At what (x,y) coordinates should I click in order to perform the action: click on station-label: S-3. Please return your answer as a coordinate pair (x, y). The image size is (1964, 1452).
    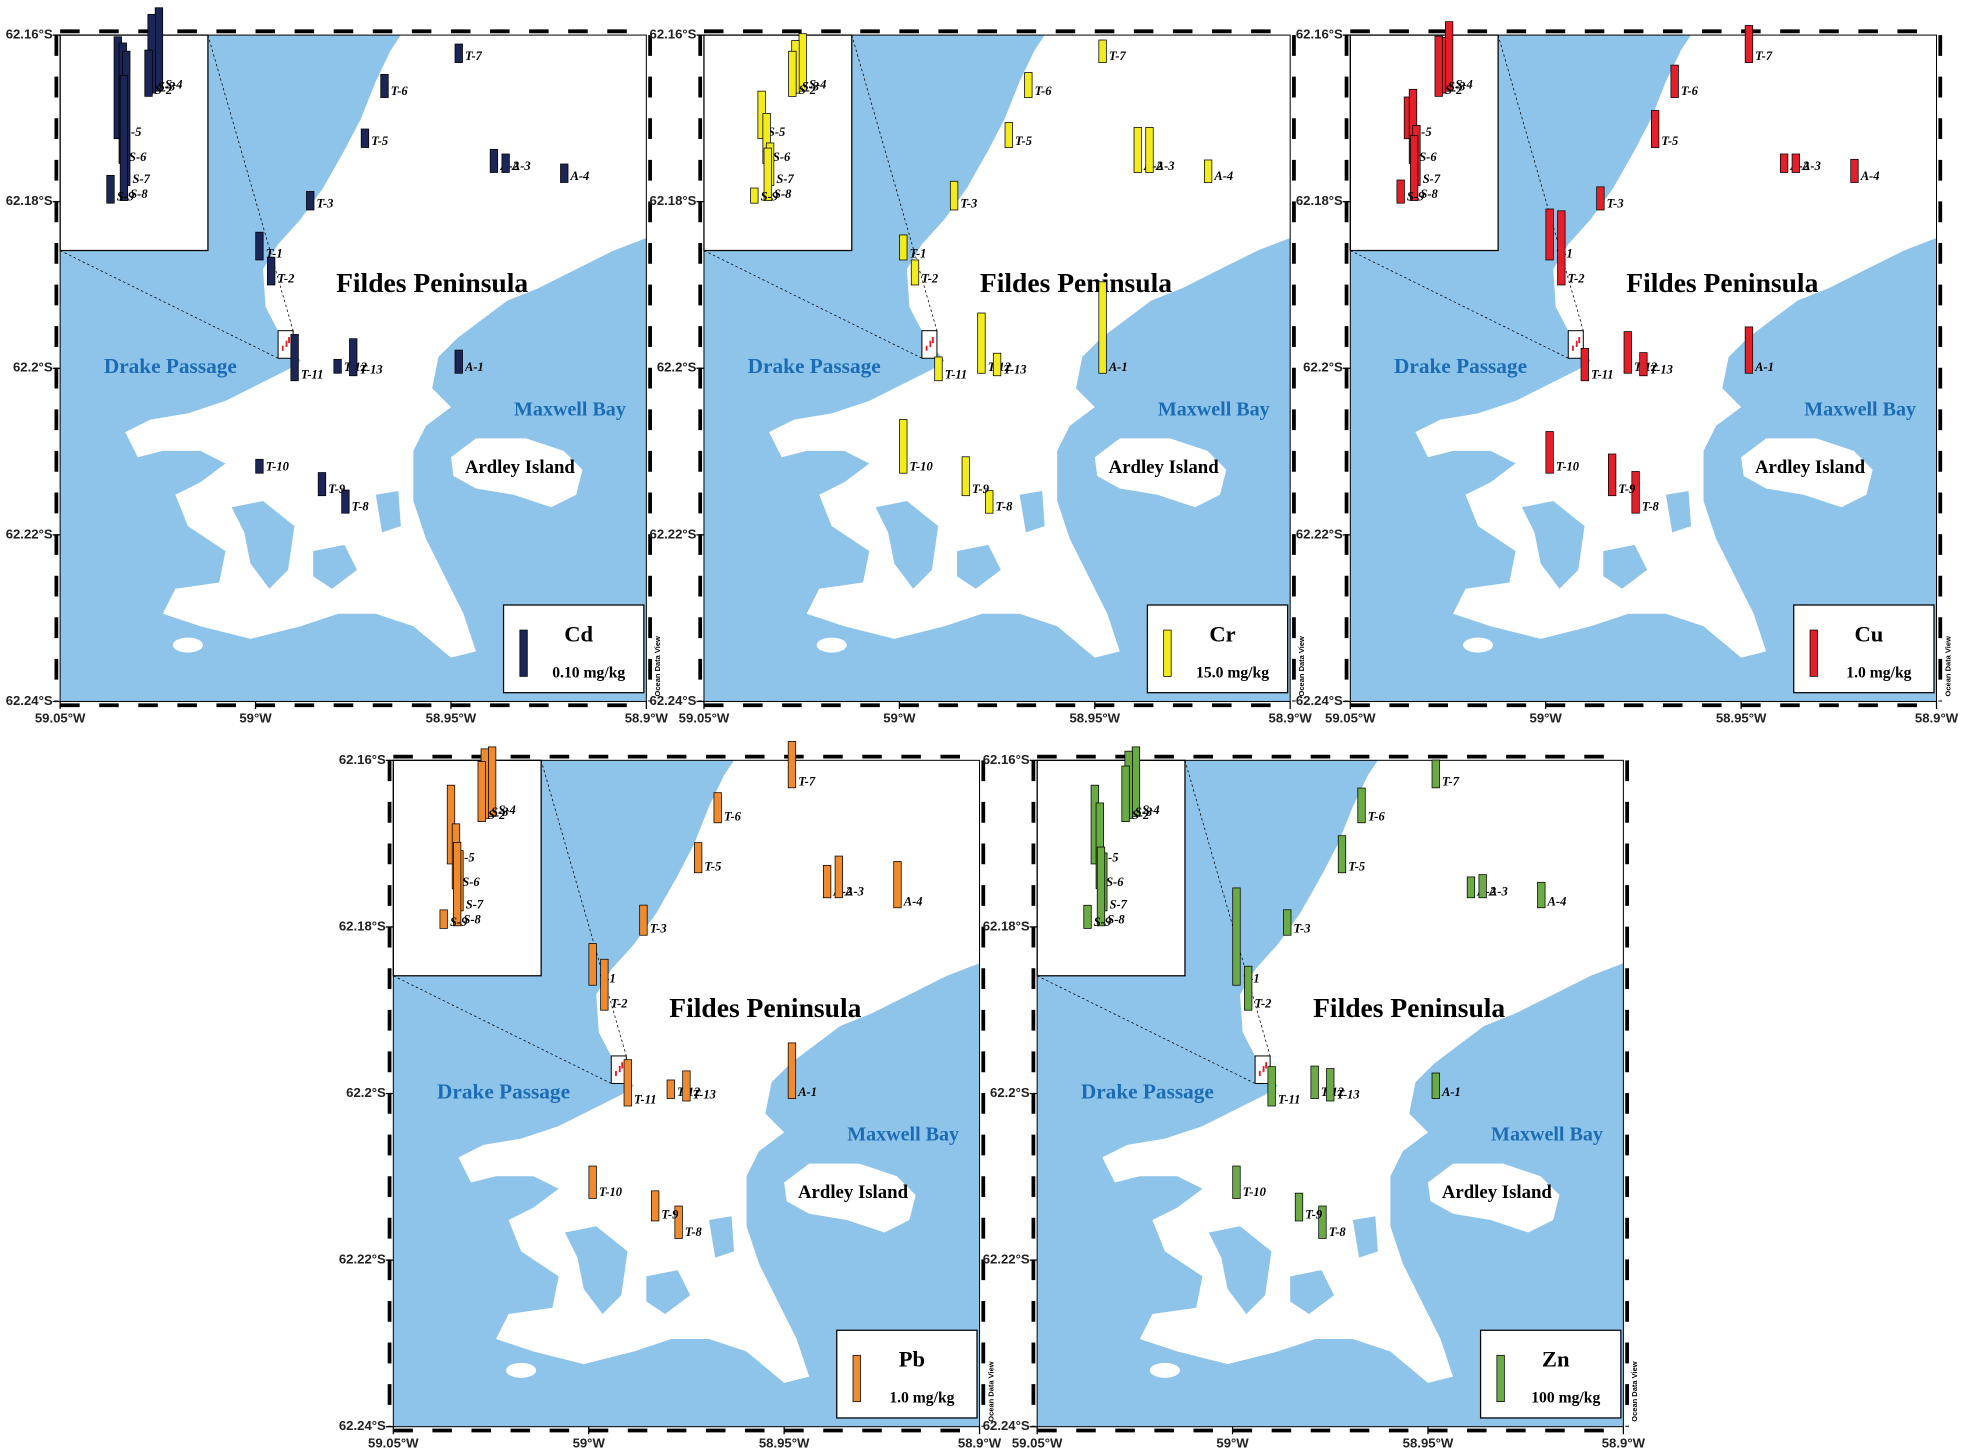
    Looking at the image, I should click on (1456, 87).